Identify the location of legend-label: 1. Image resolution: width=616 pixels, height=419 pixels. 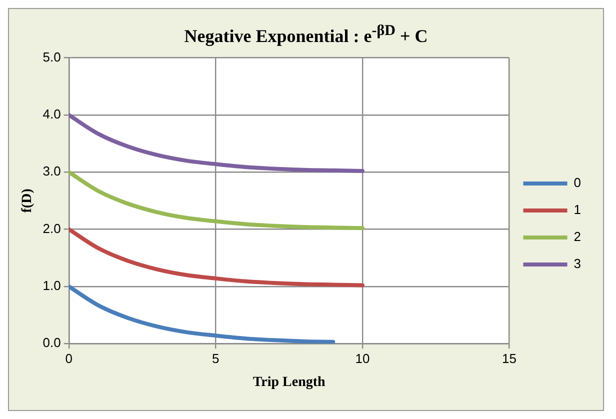
(578, 210).